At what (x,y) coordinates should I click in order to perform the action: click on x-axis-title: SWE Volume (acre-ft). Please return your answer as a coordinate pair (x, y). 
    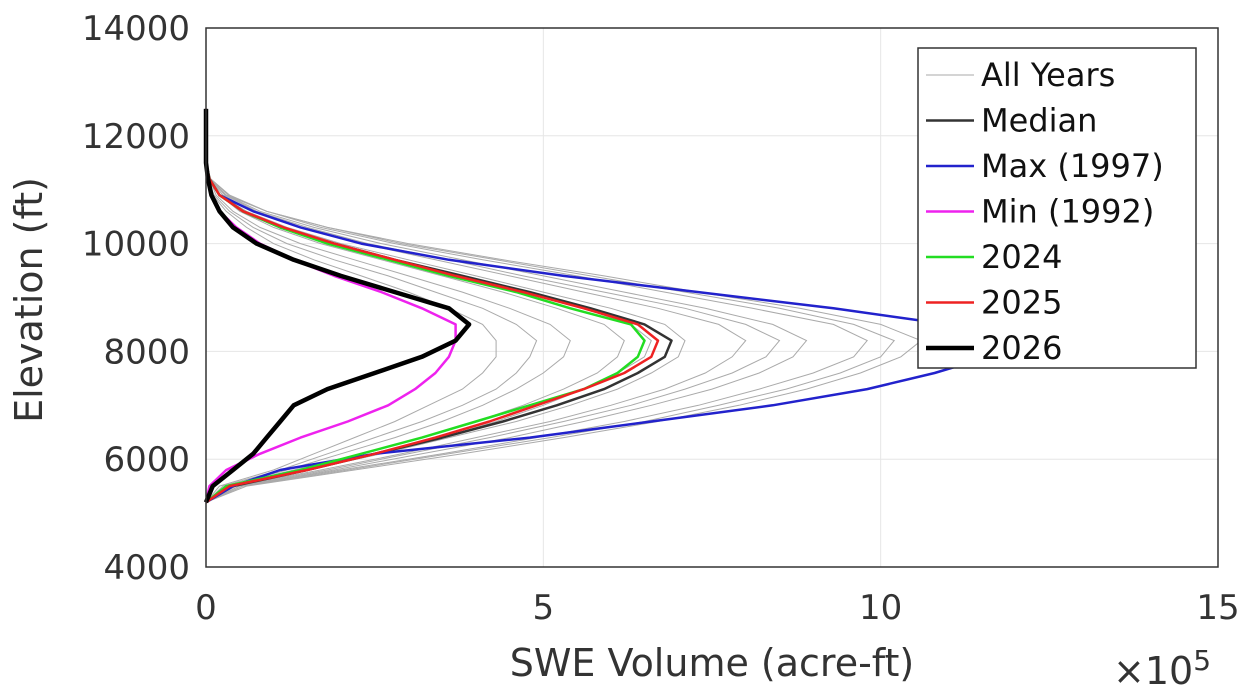
    Looking at the image, I should click on (712, 663).